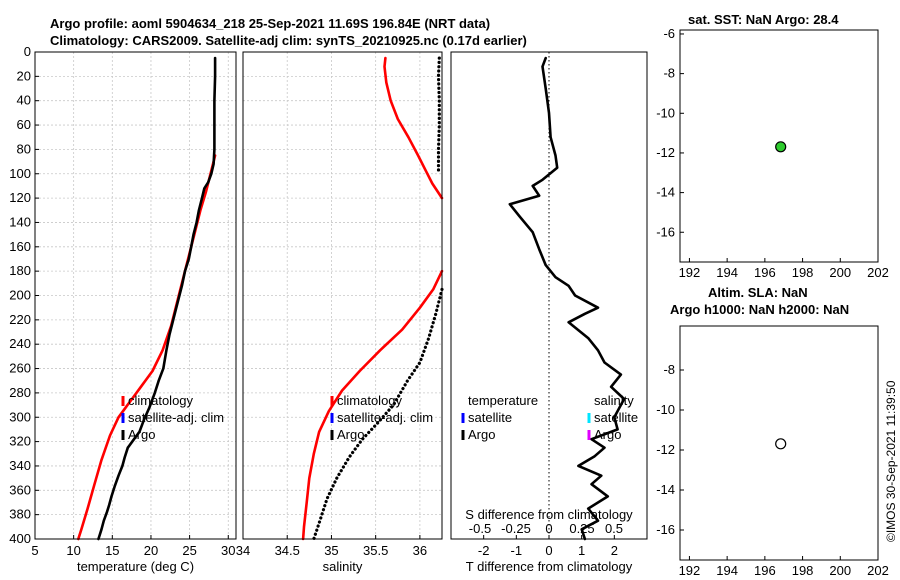 The width and height of the screenshot is (900, 580). I want to click on difference-axis-label: T difference from climatology, so click(549, 566).